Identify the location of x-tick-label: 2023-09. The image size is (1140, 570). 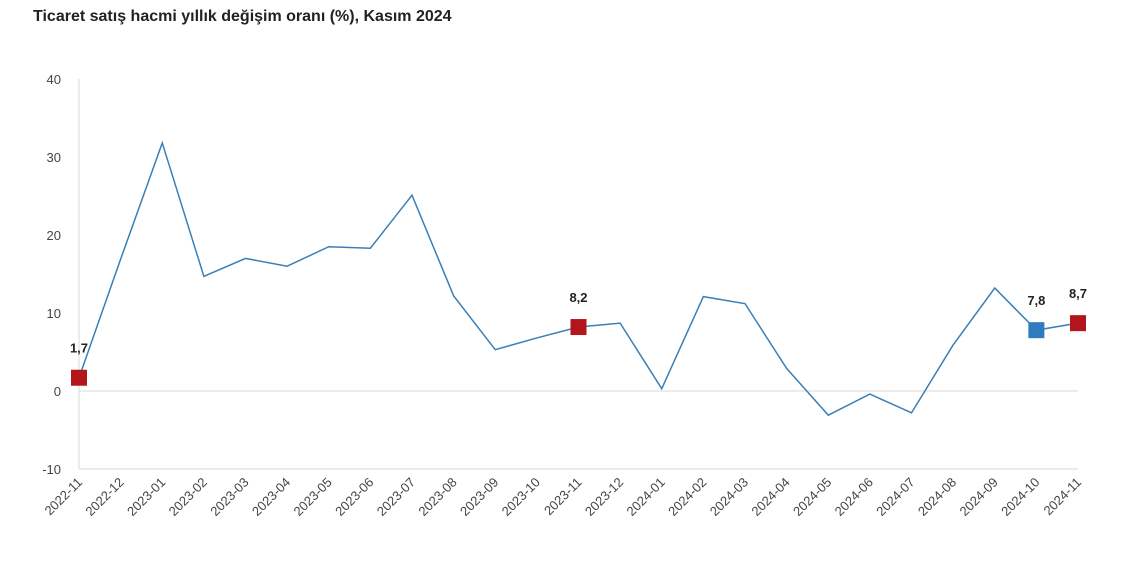
(479, 497).